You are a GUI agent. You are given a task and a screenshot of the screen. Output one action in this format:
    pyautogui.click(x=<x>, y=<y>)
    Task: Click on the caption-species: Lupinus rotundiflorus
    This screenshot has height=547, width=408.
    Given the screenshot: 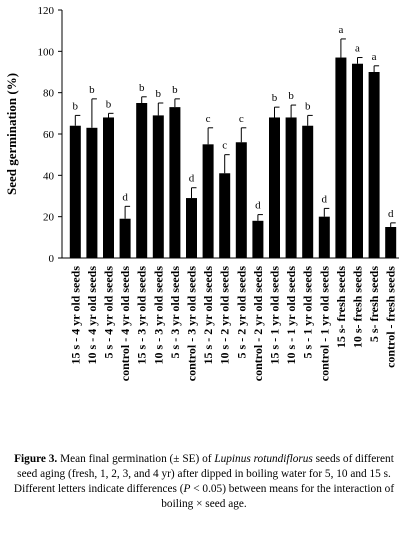 What is the action you would take?
    pyautogui.click(x=263, y=459)
    